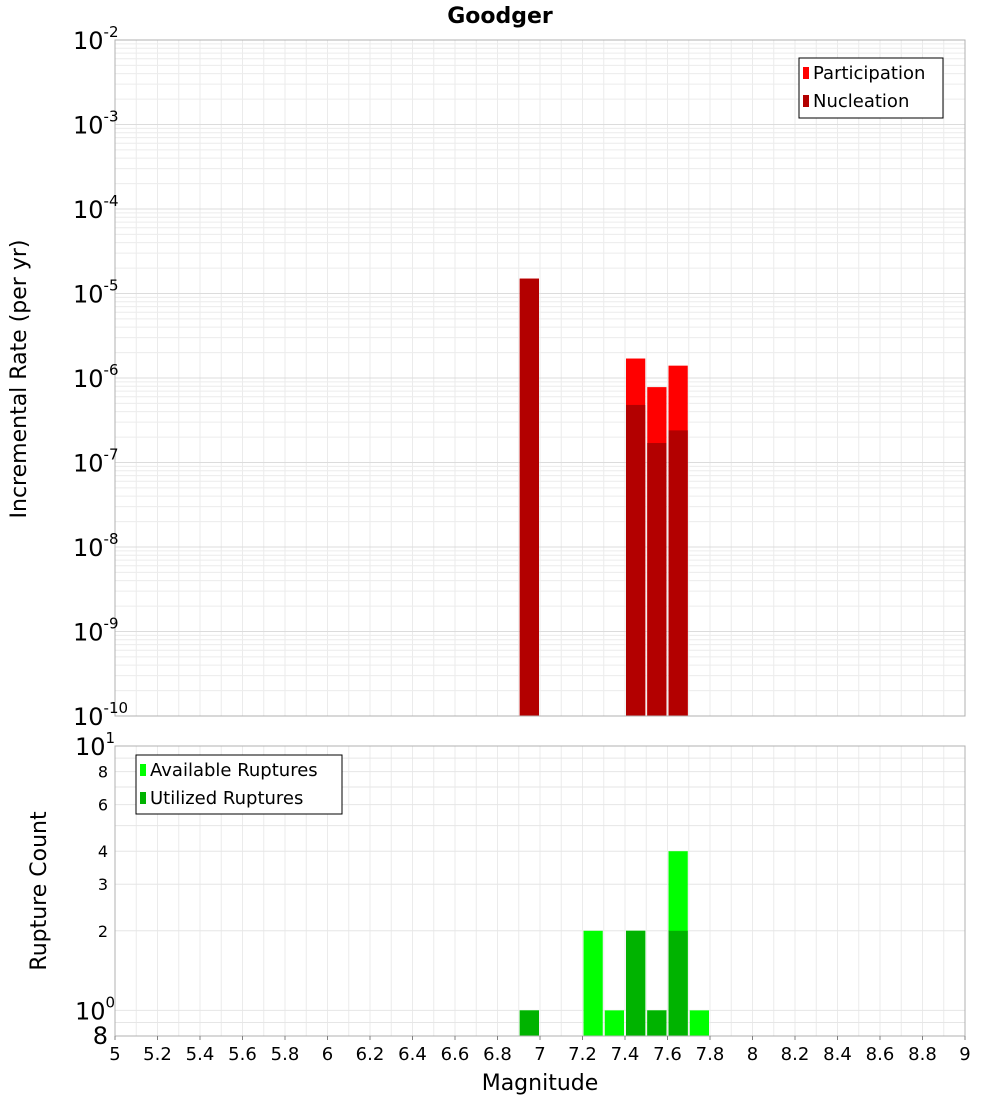 This screenshot has height=1100, width=1000. I want to click on x-tick-label: 8, so click(752, 1054).